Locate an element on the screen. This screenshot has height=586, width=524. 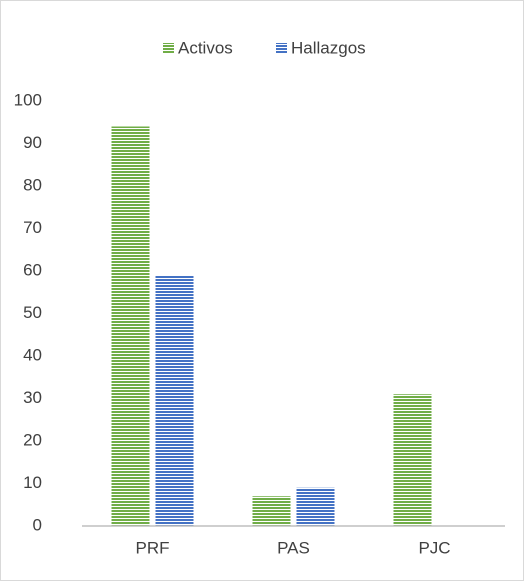
legend-label: Hallazgos is located at coordinates (328, 47).